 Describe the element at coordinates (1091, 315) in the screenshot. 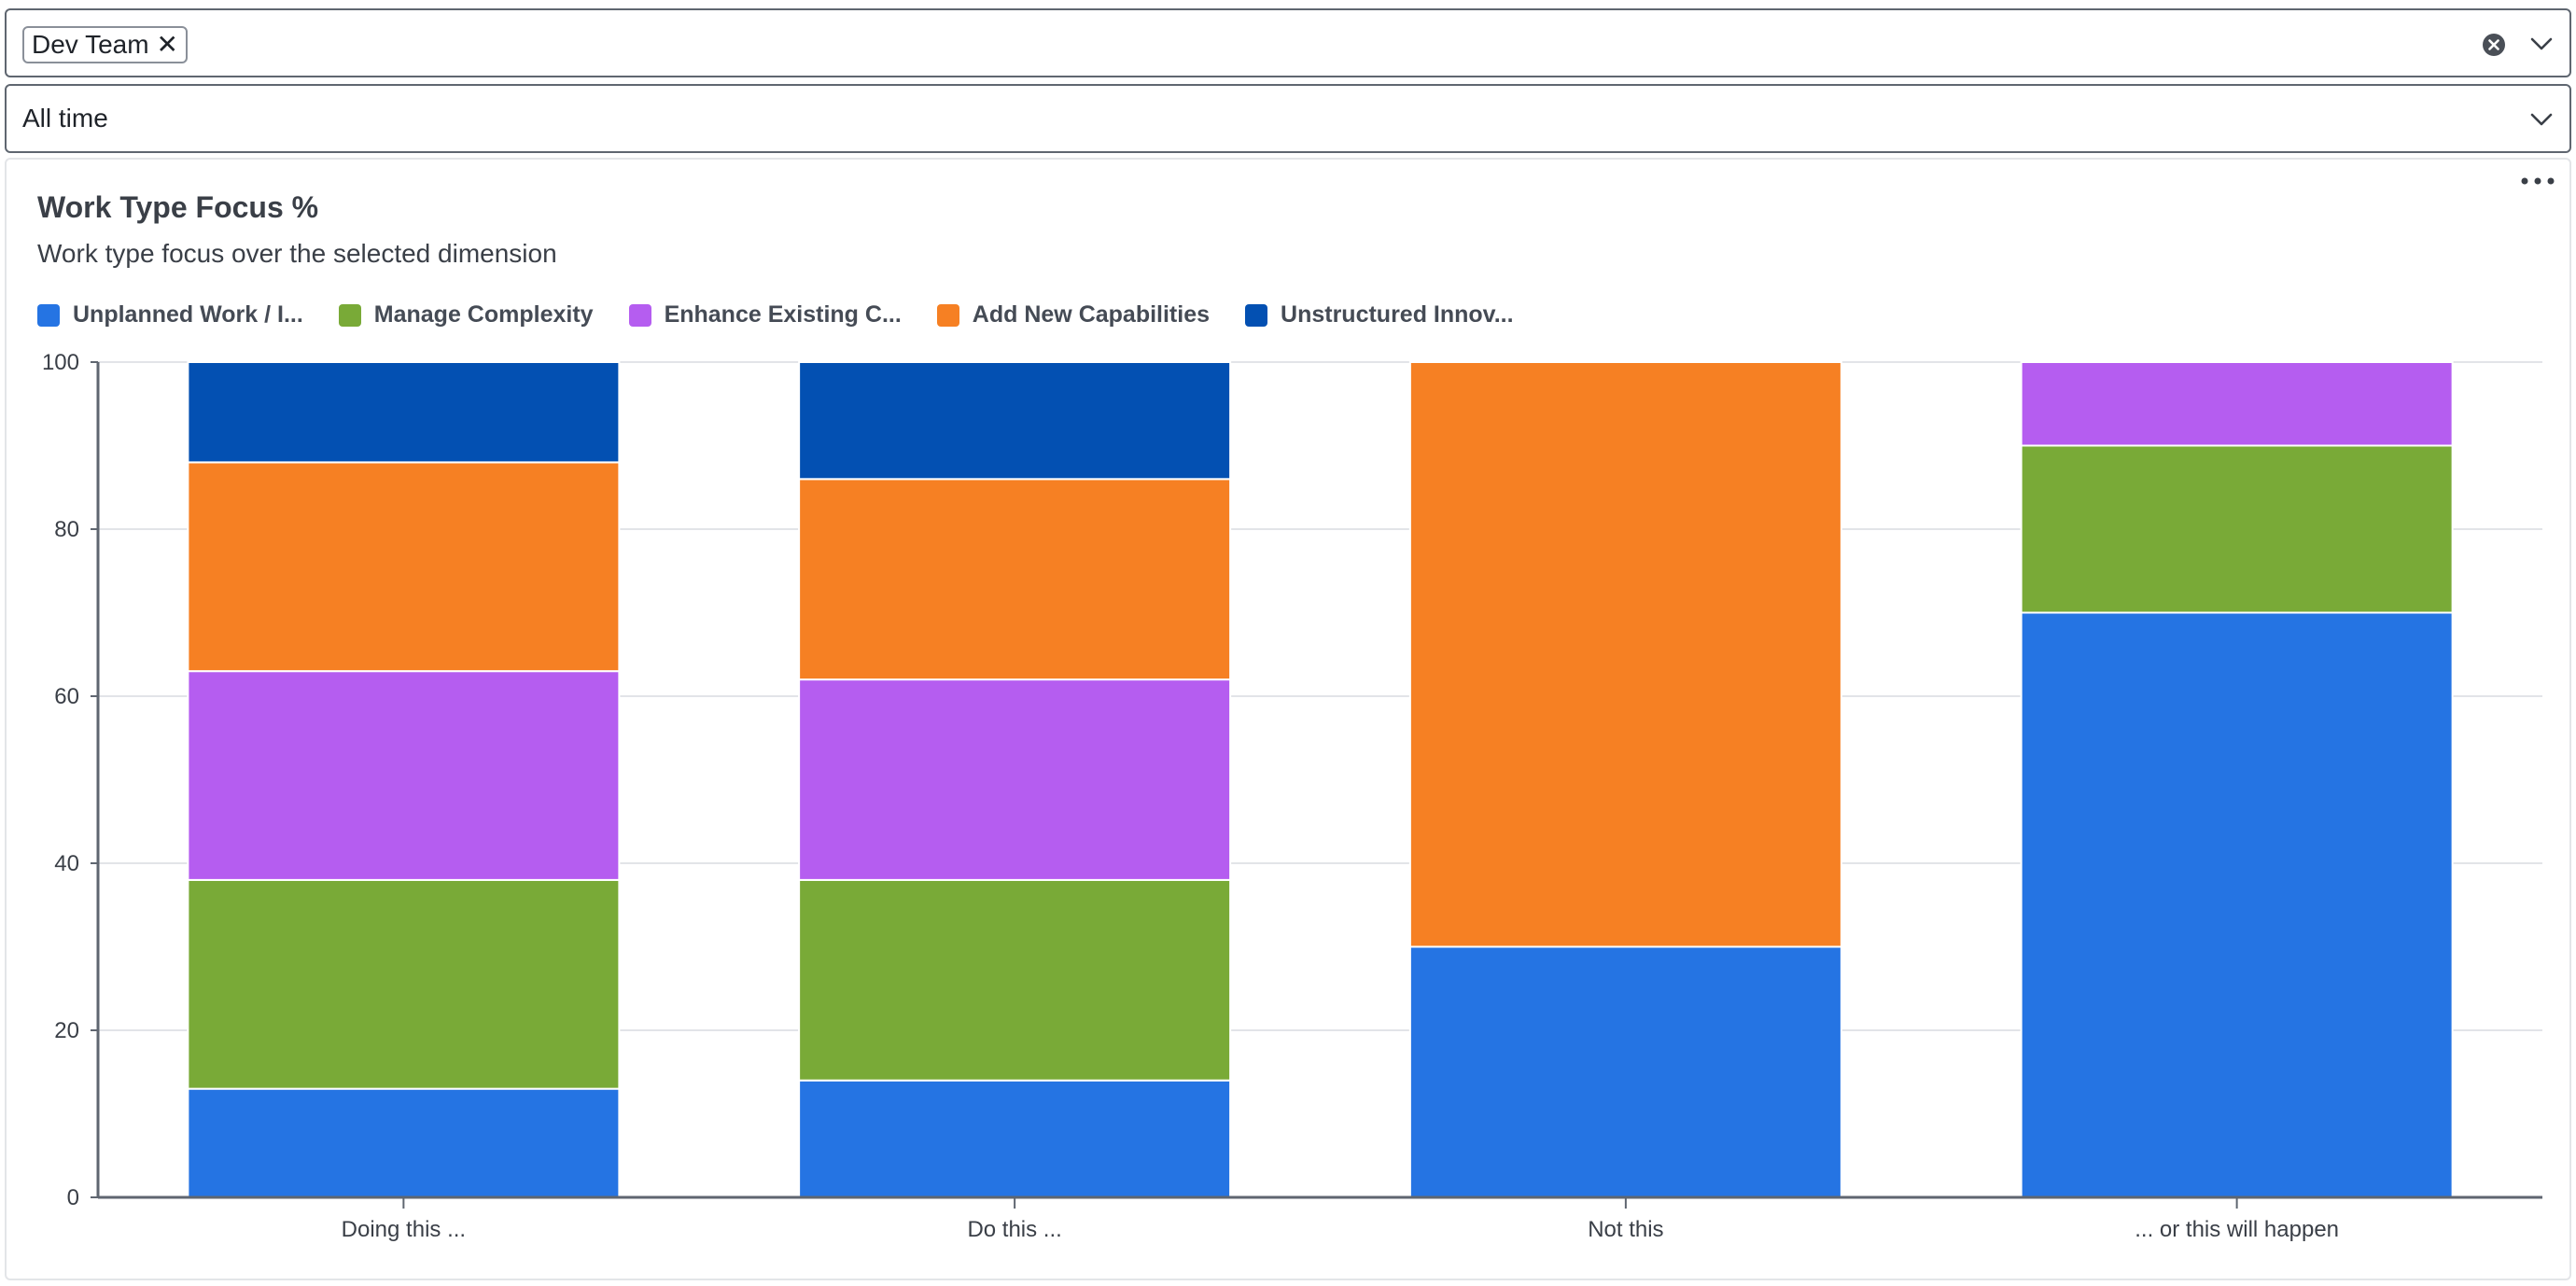

I see `legend-label: Add New Capabilities` at that location.